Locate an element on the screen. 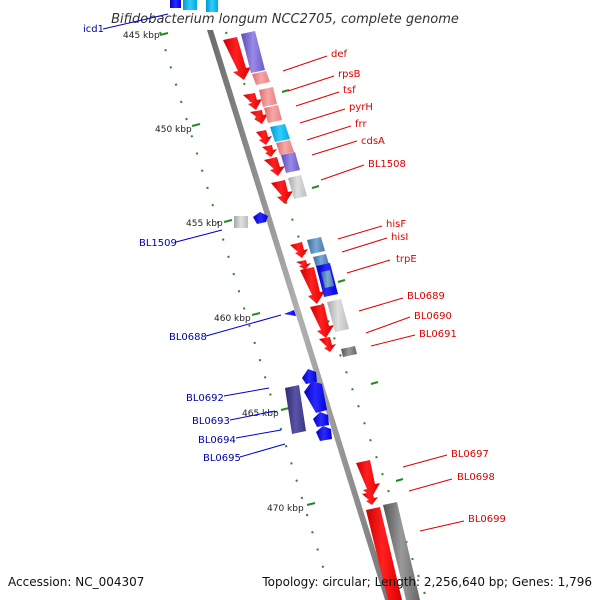  outer-major-ticks is located at coordinates (342, 285).